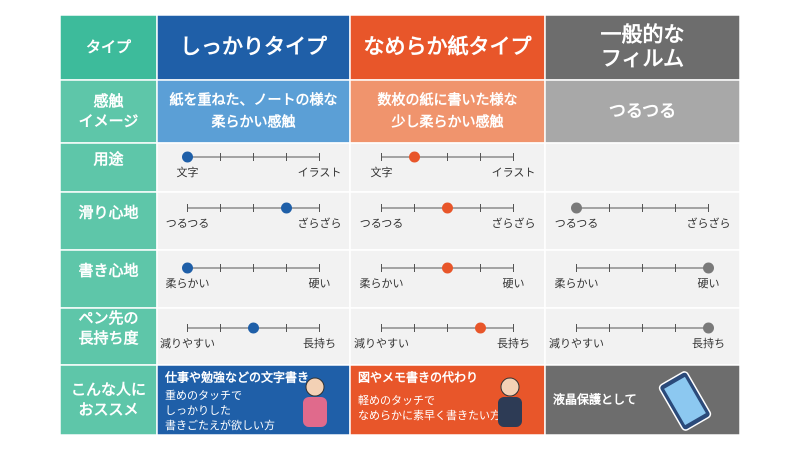  What do you see at coordinates (448, 100) in the screenshot?
I see `feel-text: 数枚の紙に書いた様な` at bounding box center [448, 100].